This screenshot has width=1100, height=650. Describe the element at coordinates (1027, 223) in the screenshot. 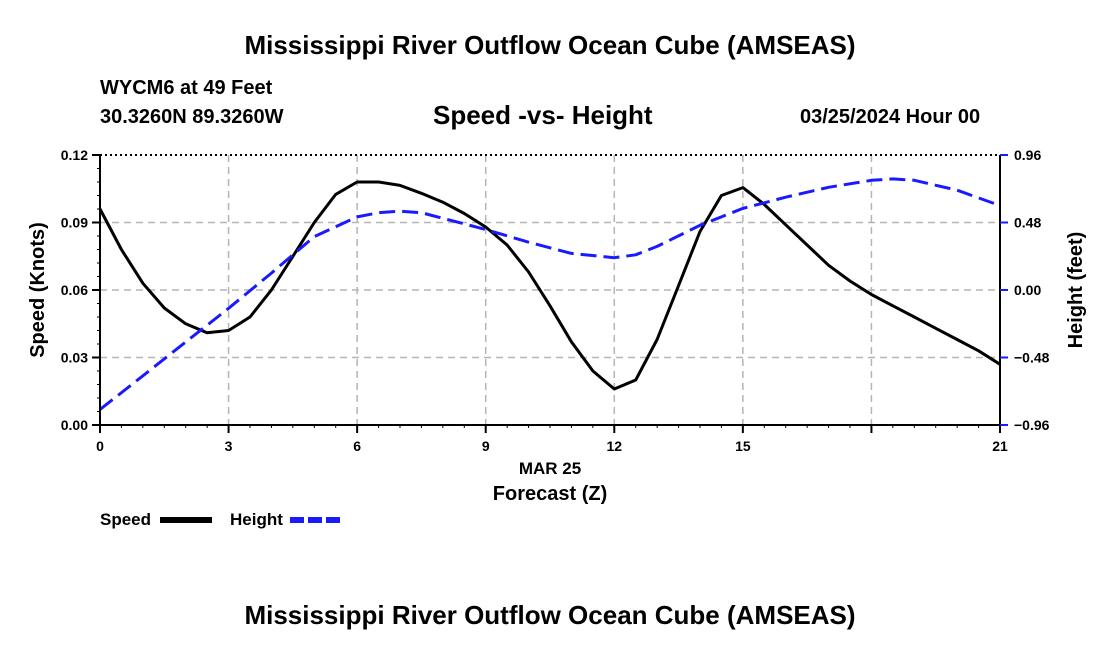

I see `y2-tick-label: 0.48` at that location.